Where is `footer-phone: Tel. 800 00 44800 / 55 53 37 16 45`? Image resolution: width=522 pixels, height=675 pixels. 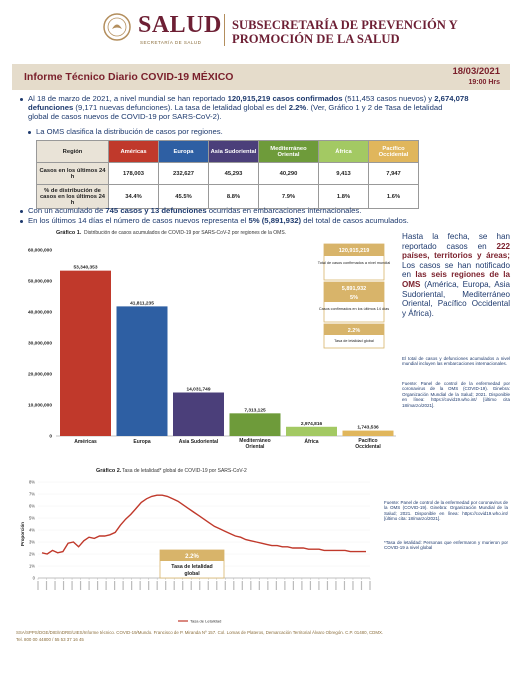
footer-phone: Tel. 800 00 44800 / 55 53 37 16 45 is located at coordinates (50, 639).